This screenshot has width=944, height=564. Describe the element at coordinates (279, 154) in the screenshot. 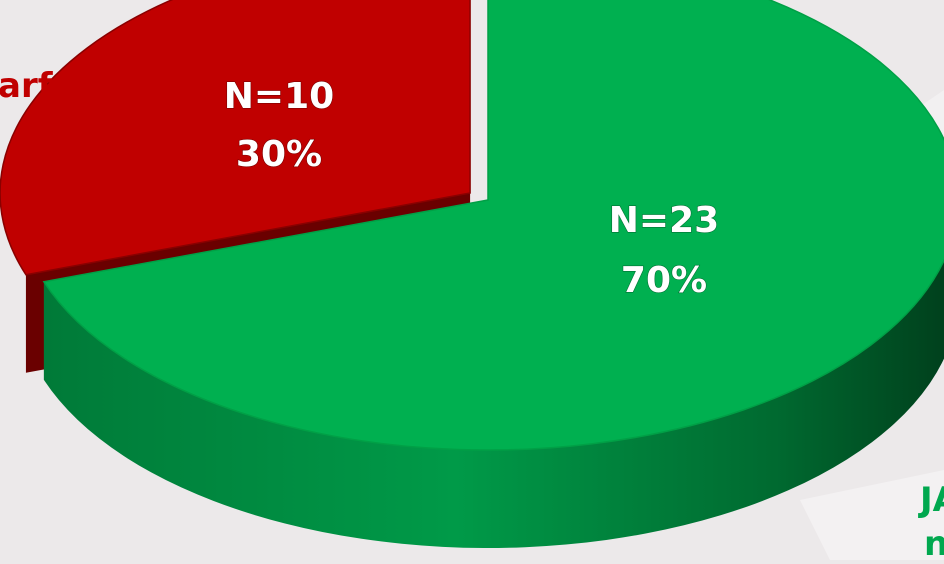

I see `slice-label-percent: 30%` at that location.